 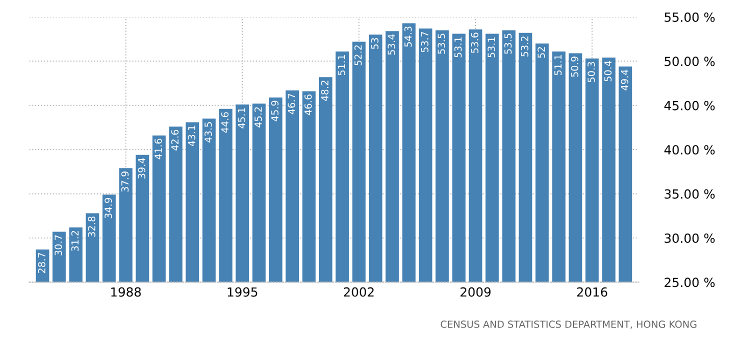 What do you see at coordinates (359, 292) in the screenshot?
I see `x-tick-label: 2002` at bounding box center [359, 292].